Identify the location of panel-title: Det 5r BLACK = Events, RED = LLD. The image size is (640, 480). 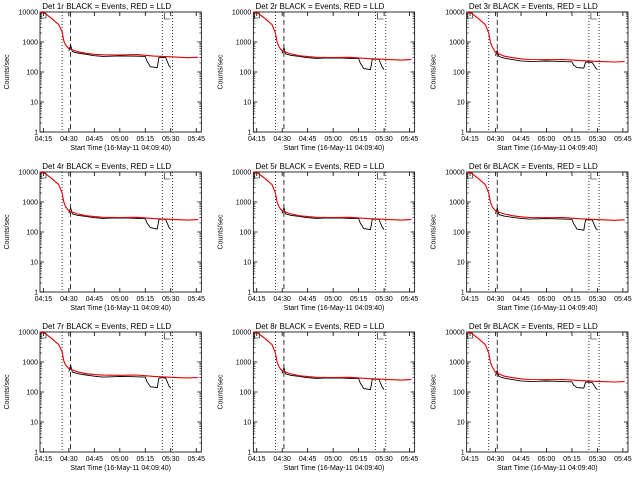
(320, 166).